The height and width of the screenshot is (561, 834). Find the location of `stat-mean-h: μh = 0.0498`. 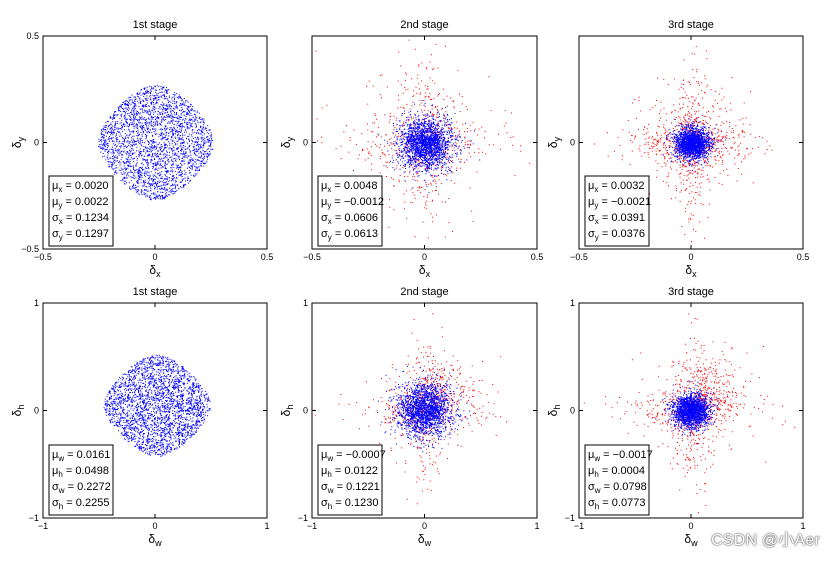

stat-mean-h: μh = 0.0498 is located at coordinates (80, 472).